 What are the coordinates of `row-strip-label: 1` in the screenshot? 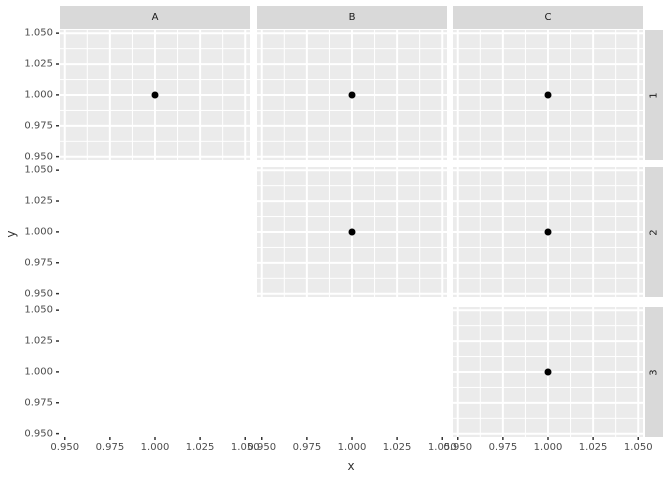 It's located at (654, 95).